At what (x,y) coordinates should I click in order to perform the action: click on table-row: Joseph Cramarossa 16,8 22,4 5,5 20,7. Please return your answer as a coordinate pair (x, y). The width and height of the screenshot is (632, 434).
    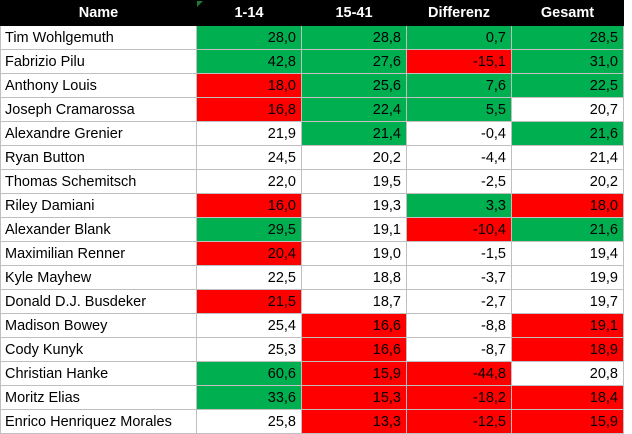
    Looking at the image, I should click on (312, 109).